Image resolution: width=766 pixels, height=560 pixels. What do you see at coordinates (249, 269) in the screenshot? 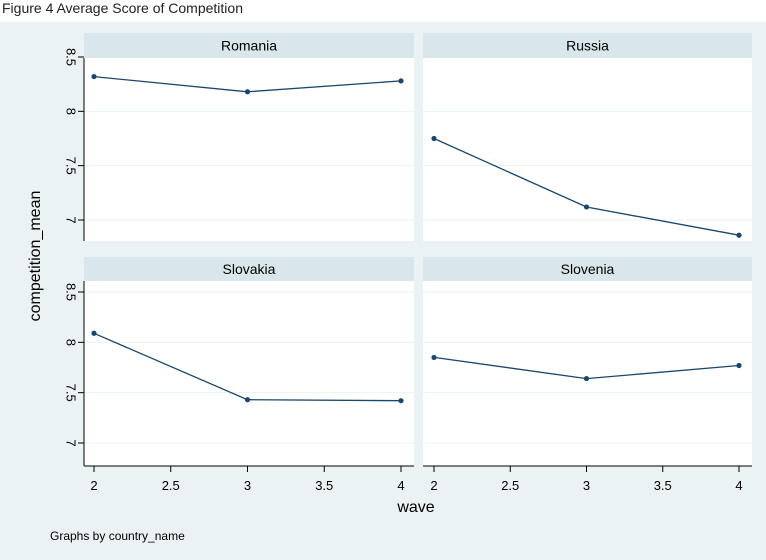
I see `panel-title-slovakia: Slovakia` at bounding box center [249, 269].